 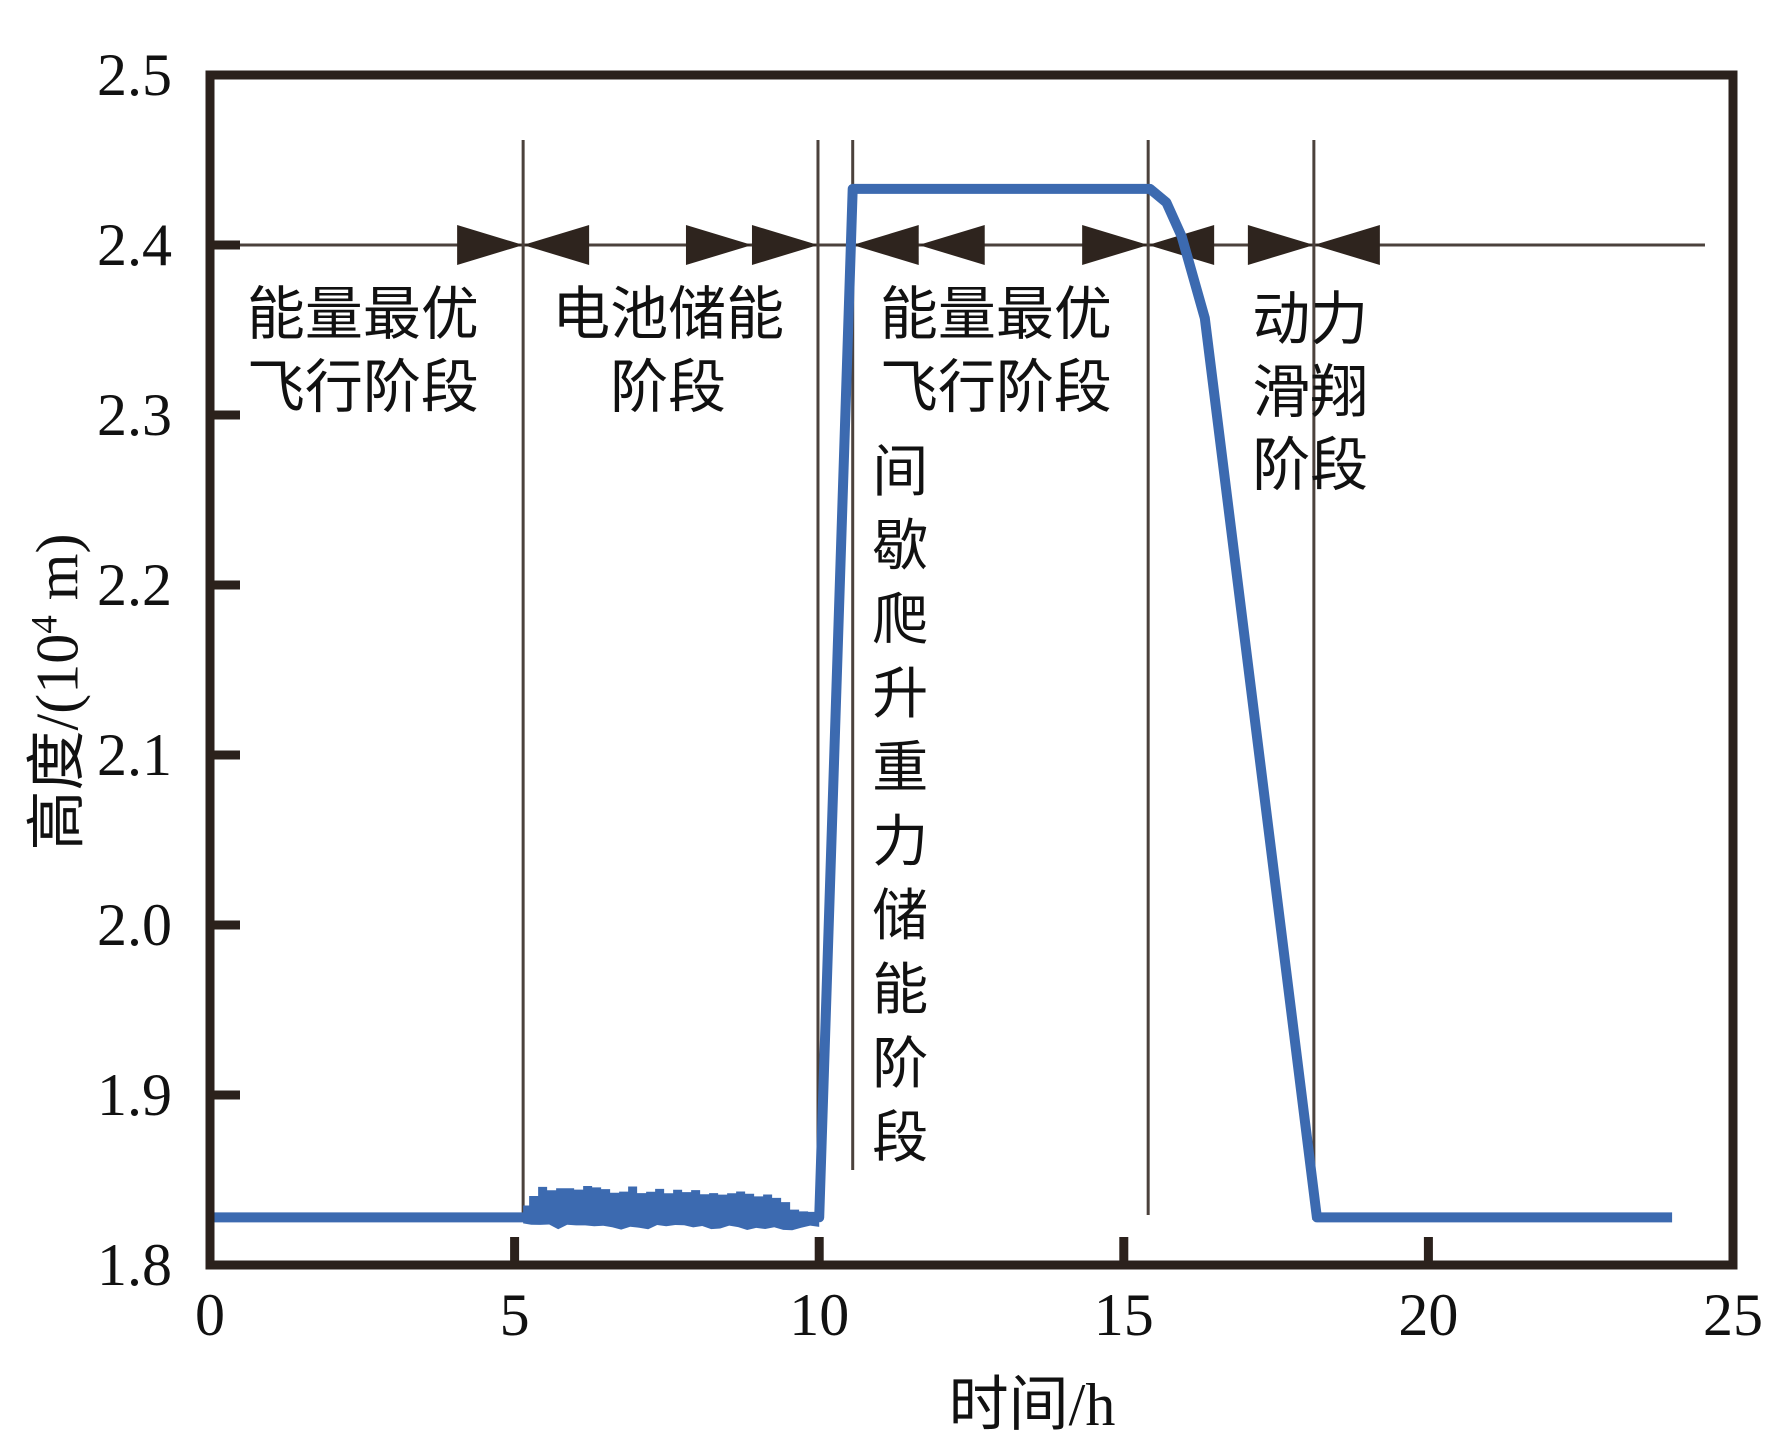 I want to click on noise-band, so click(x=671, y=1208).